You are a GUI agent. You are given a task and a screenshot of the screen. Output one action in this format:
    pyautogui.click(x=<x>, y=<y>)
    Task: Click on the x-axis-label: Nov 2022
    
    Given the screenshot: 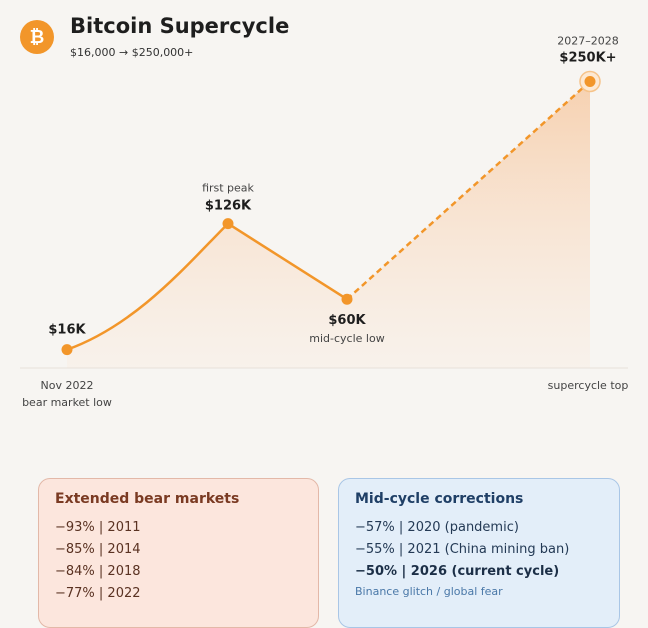 What is the action you would take?
    pyautogui.click(x=67, y=385)
    